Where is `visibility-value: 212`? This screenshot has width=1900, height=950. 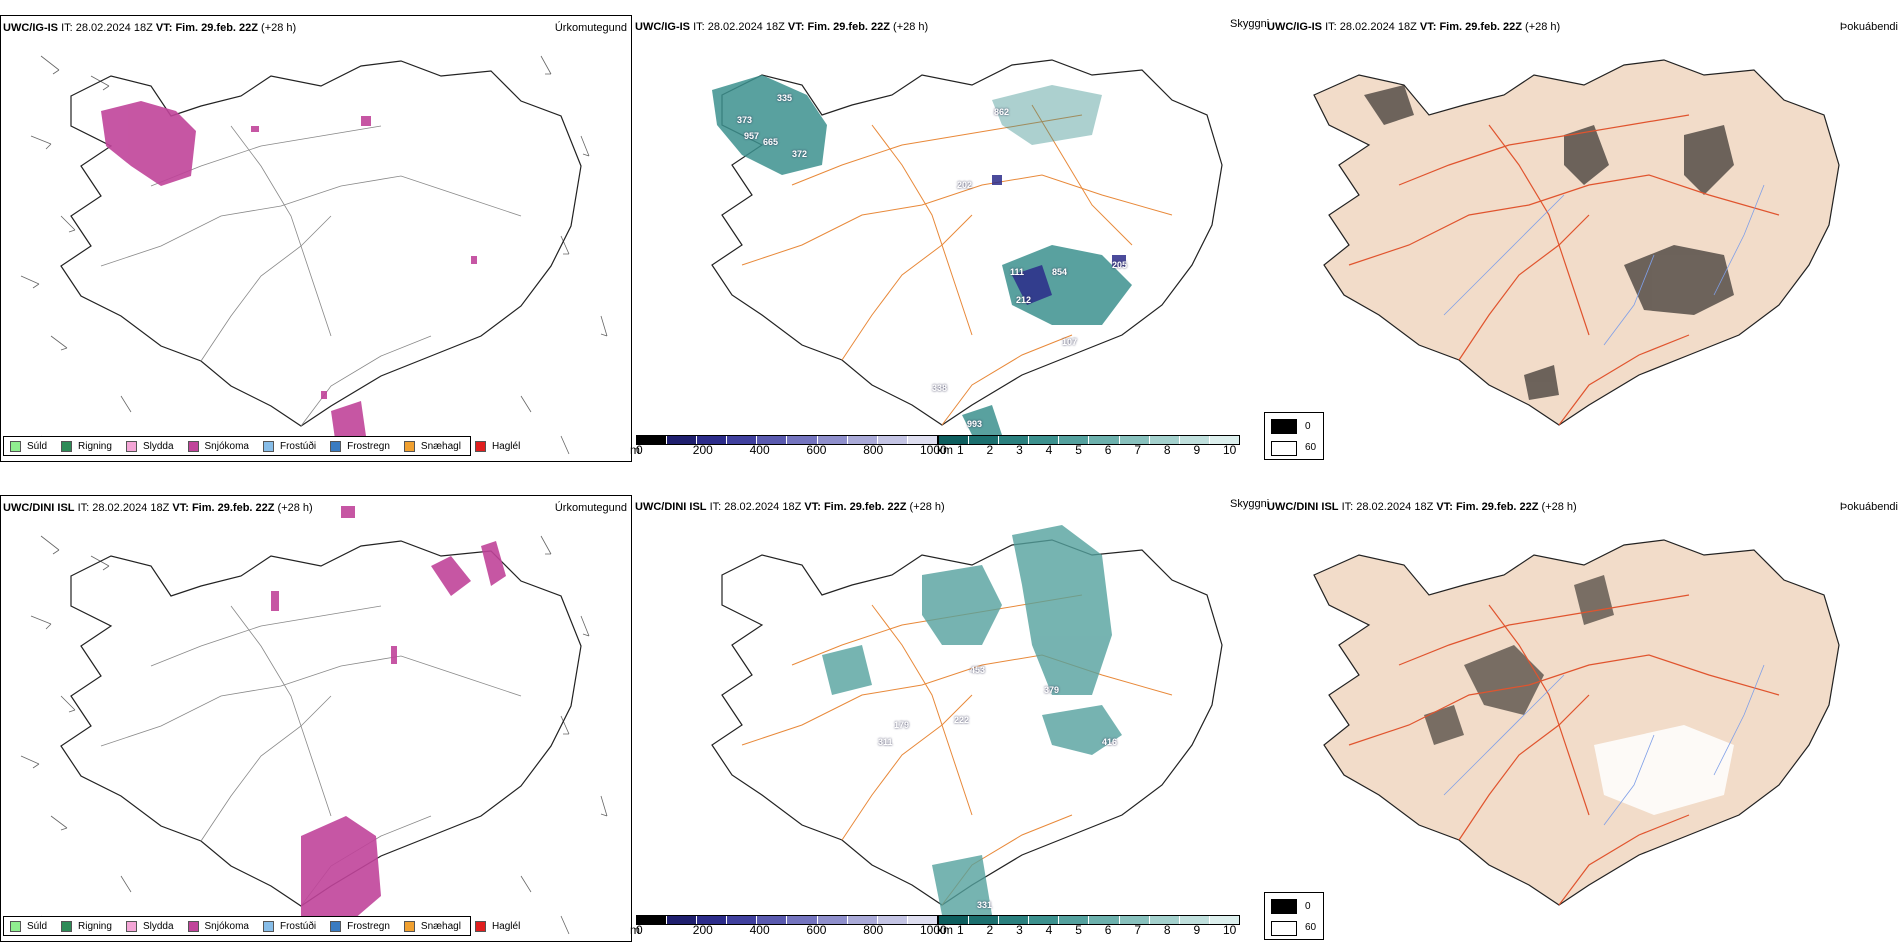
visibility-value: 212 is located at coordinates (1024, 300).